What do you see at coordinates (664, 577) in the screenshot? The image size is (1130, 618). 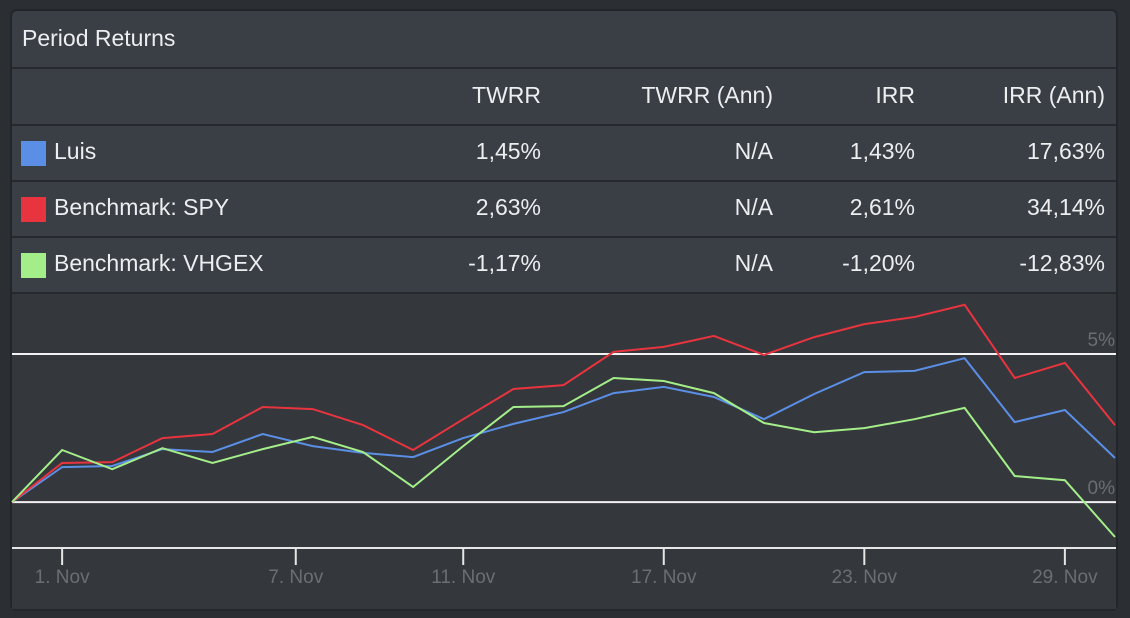 I see `x-tick-label: 17. Nov` at bounding box center [664, 577].